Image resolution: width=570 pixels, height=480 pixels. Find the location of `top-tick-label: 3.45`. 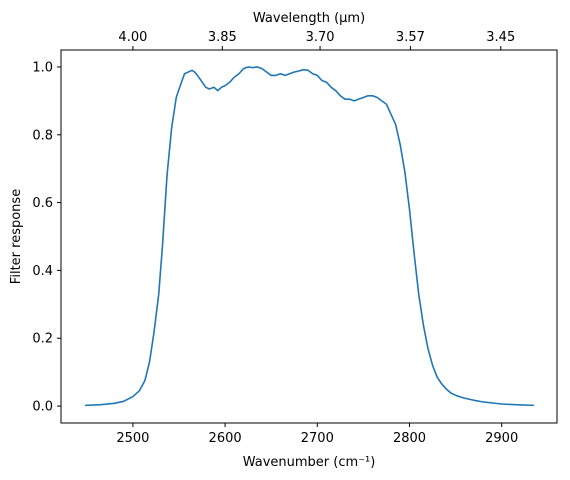

top-tick-label: 3.45 is located at coordinates (500, 37).